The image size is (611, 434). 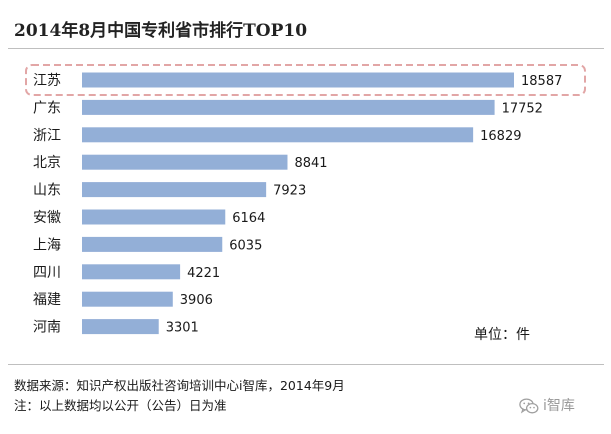 I want to click on category-label: 山东, so click(x=47, y=191).